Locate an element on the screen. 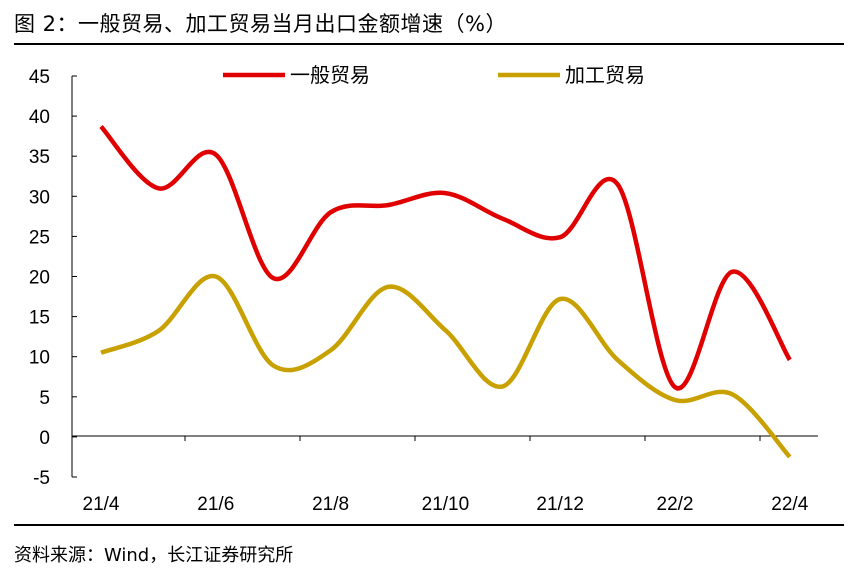 The image size is (863, 585). y-tick-label: 20 is located at coordinates (39, 278).